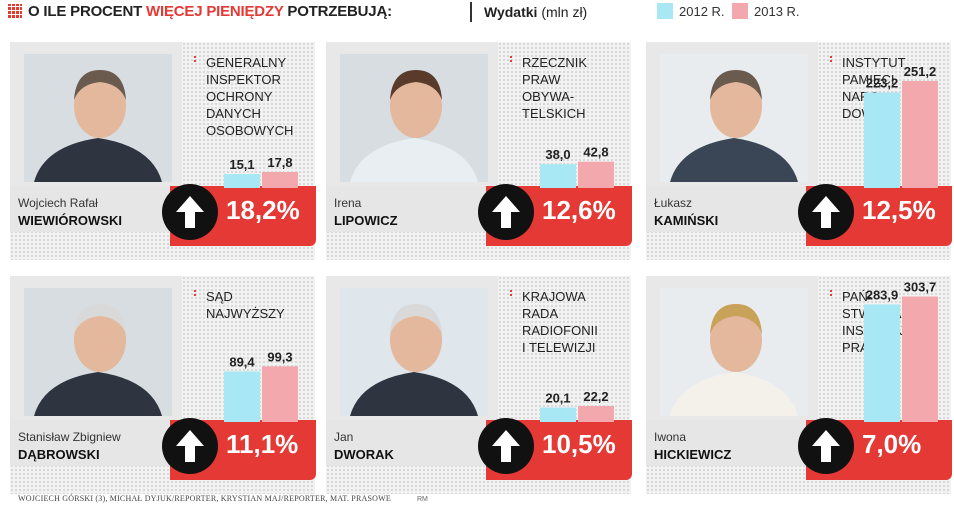 The height and width of the screenshot is (510, 954). Describe the element at coordinates (246, 62) in the screenshot. I see `institution-line: GENERALNY` at that location.